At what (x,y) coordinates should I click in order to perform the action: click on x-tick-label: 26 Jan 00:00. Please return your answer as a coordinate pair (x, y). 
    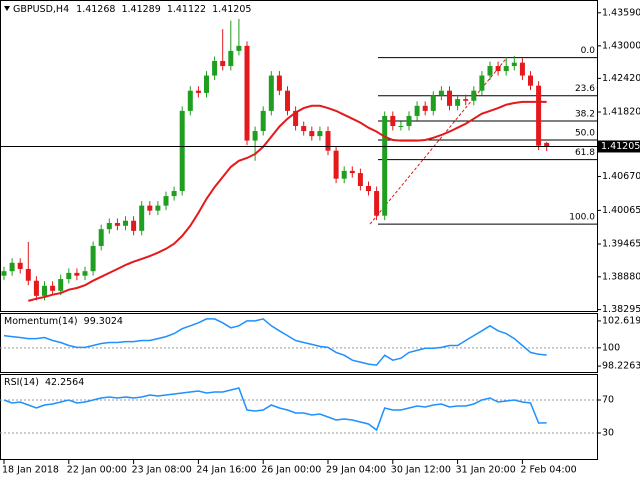
    Looking at the image, I should click on (291, 470).